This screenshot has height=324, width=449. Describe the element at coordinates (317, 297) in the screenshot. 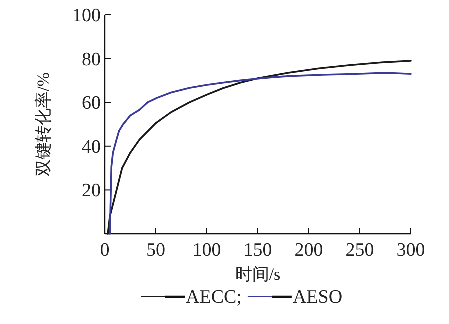

I see `legend-label: AESO` at that location.